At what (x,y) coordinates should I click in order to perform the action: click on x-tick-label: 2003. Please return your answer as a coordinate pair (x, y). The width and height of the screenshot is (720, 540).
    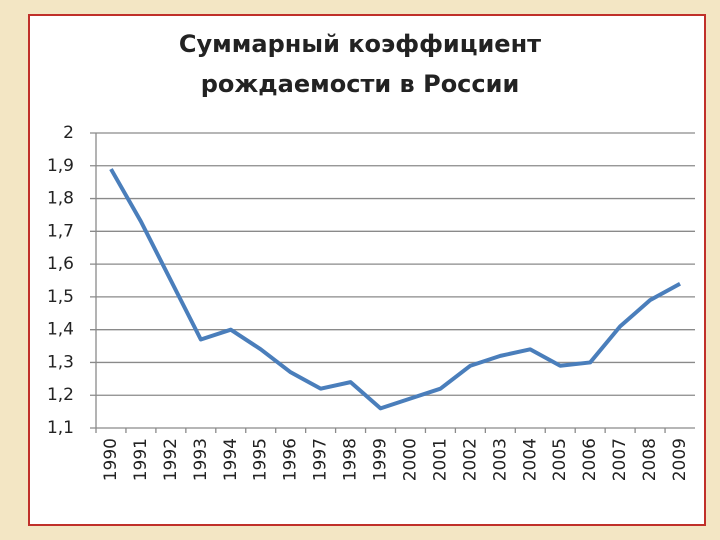
    Looking at the image, I should click on (500, 459).